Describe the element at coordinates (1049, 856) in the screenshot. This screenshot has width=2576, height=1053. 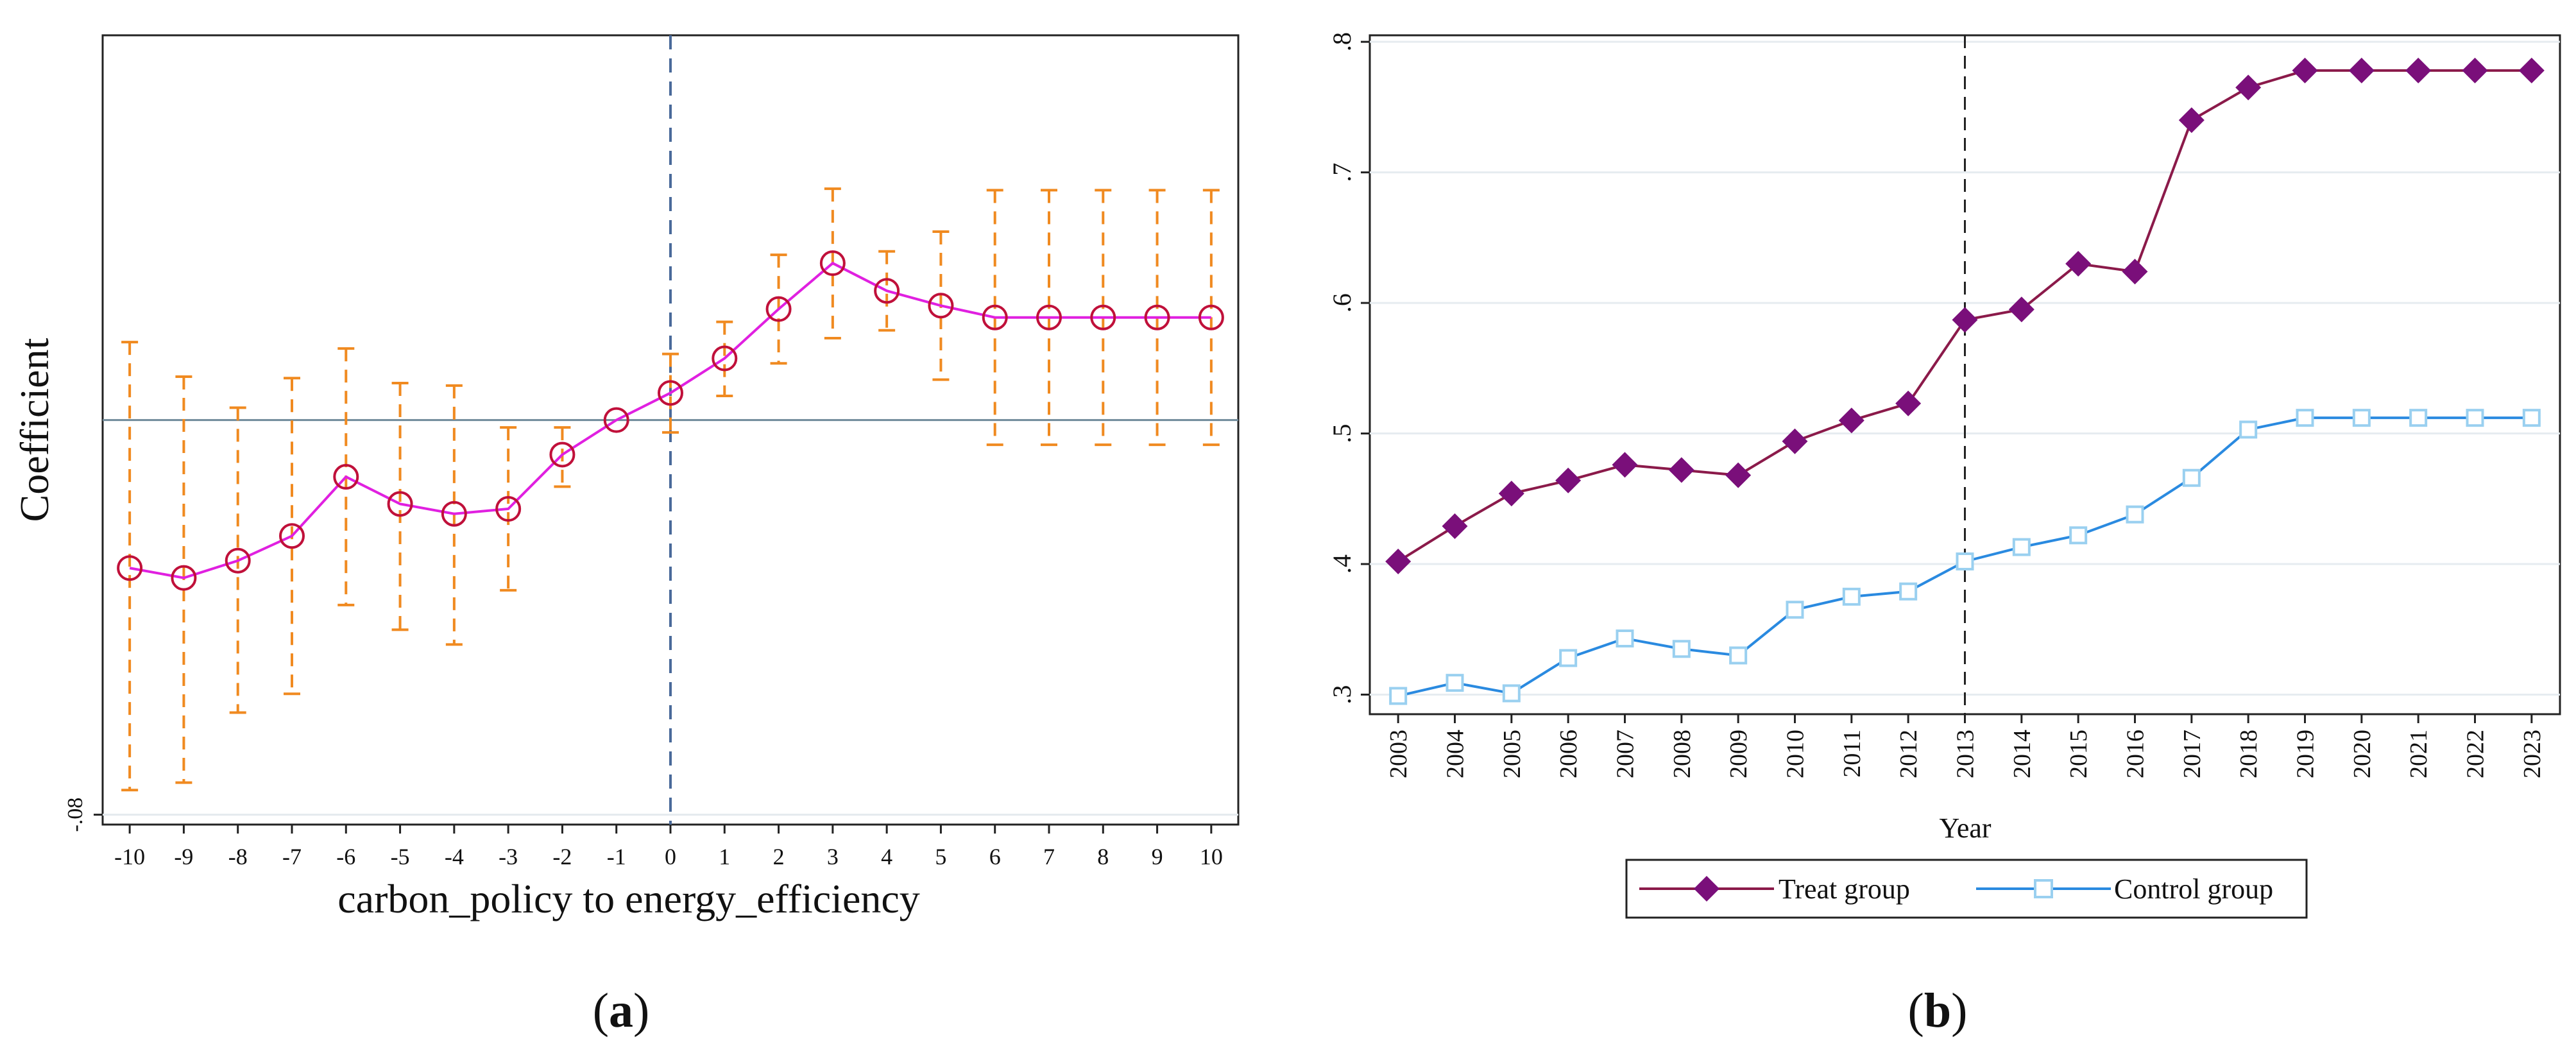
I see `panel-a-x-tick-label-7: 7` at that location.